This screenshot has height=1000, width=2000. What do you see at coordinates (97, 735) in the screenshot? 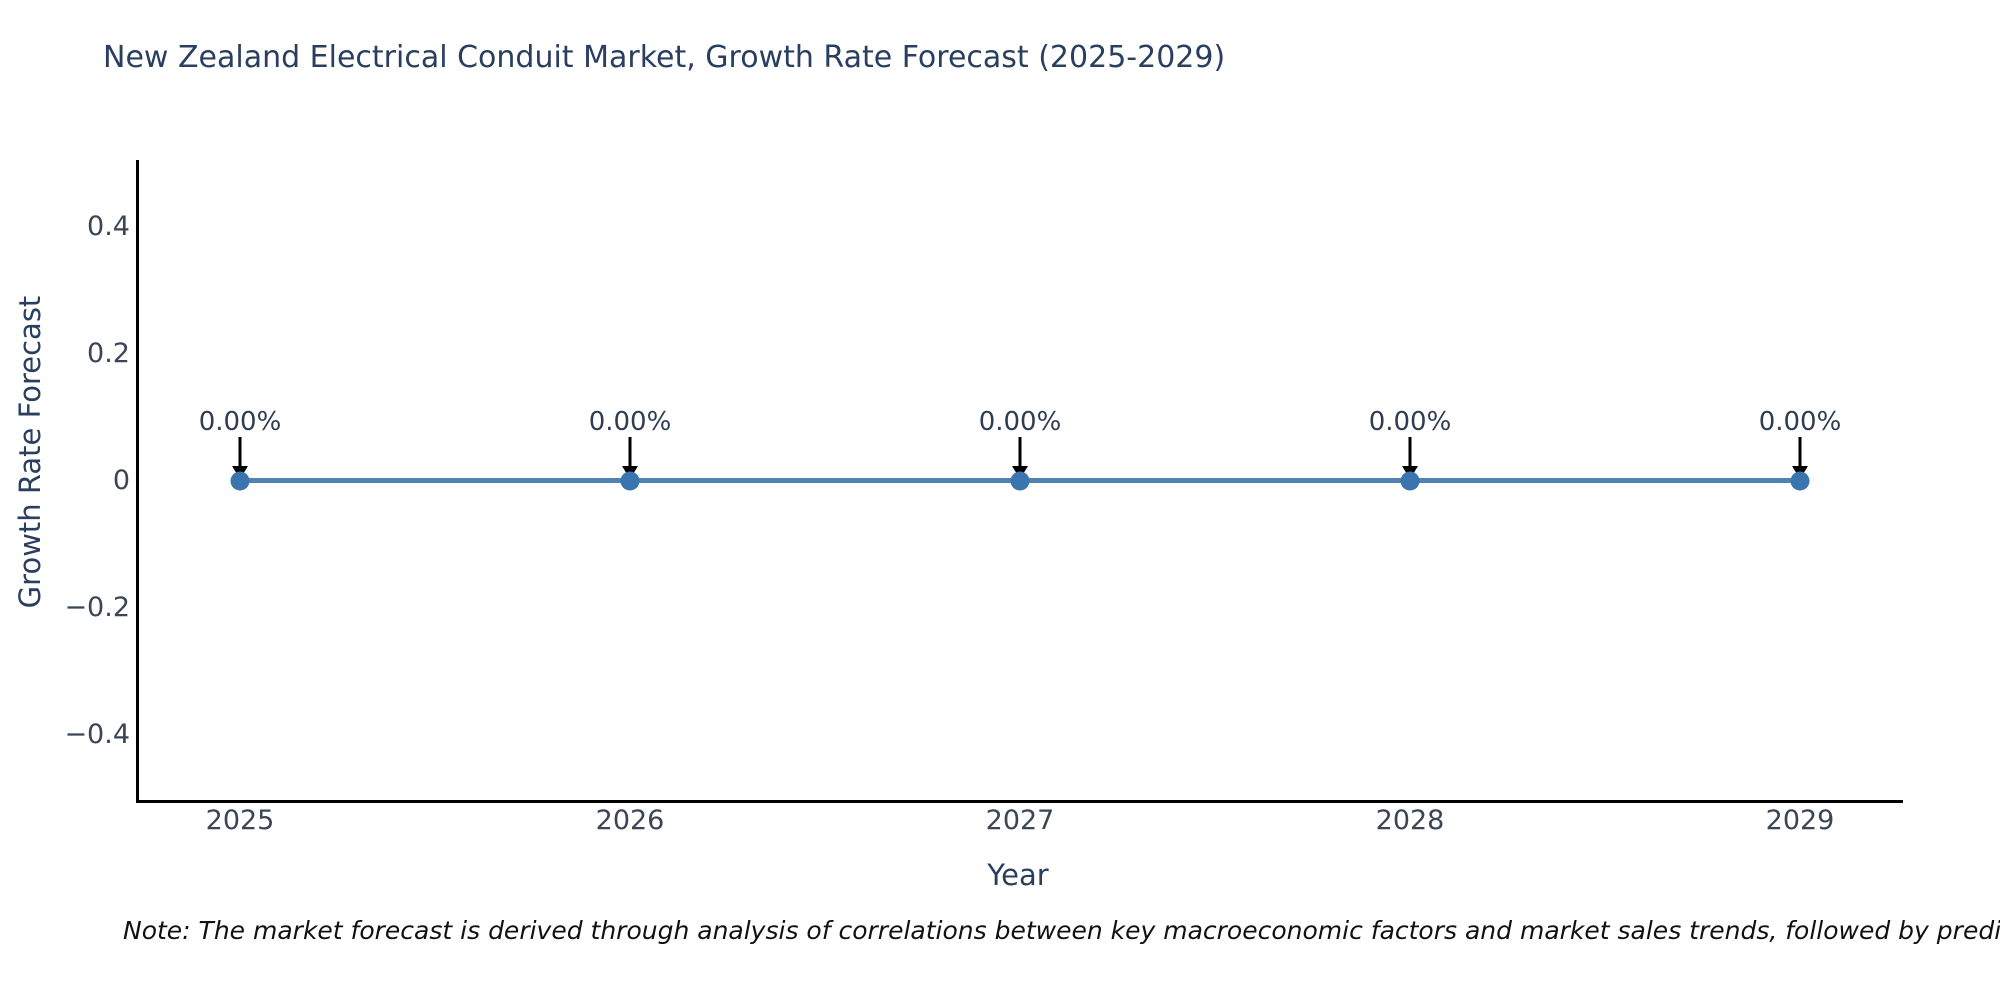
I see `y-tick-label: −0.4` at bounding box center [97, 735].